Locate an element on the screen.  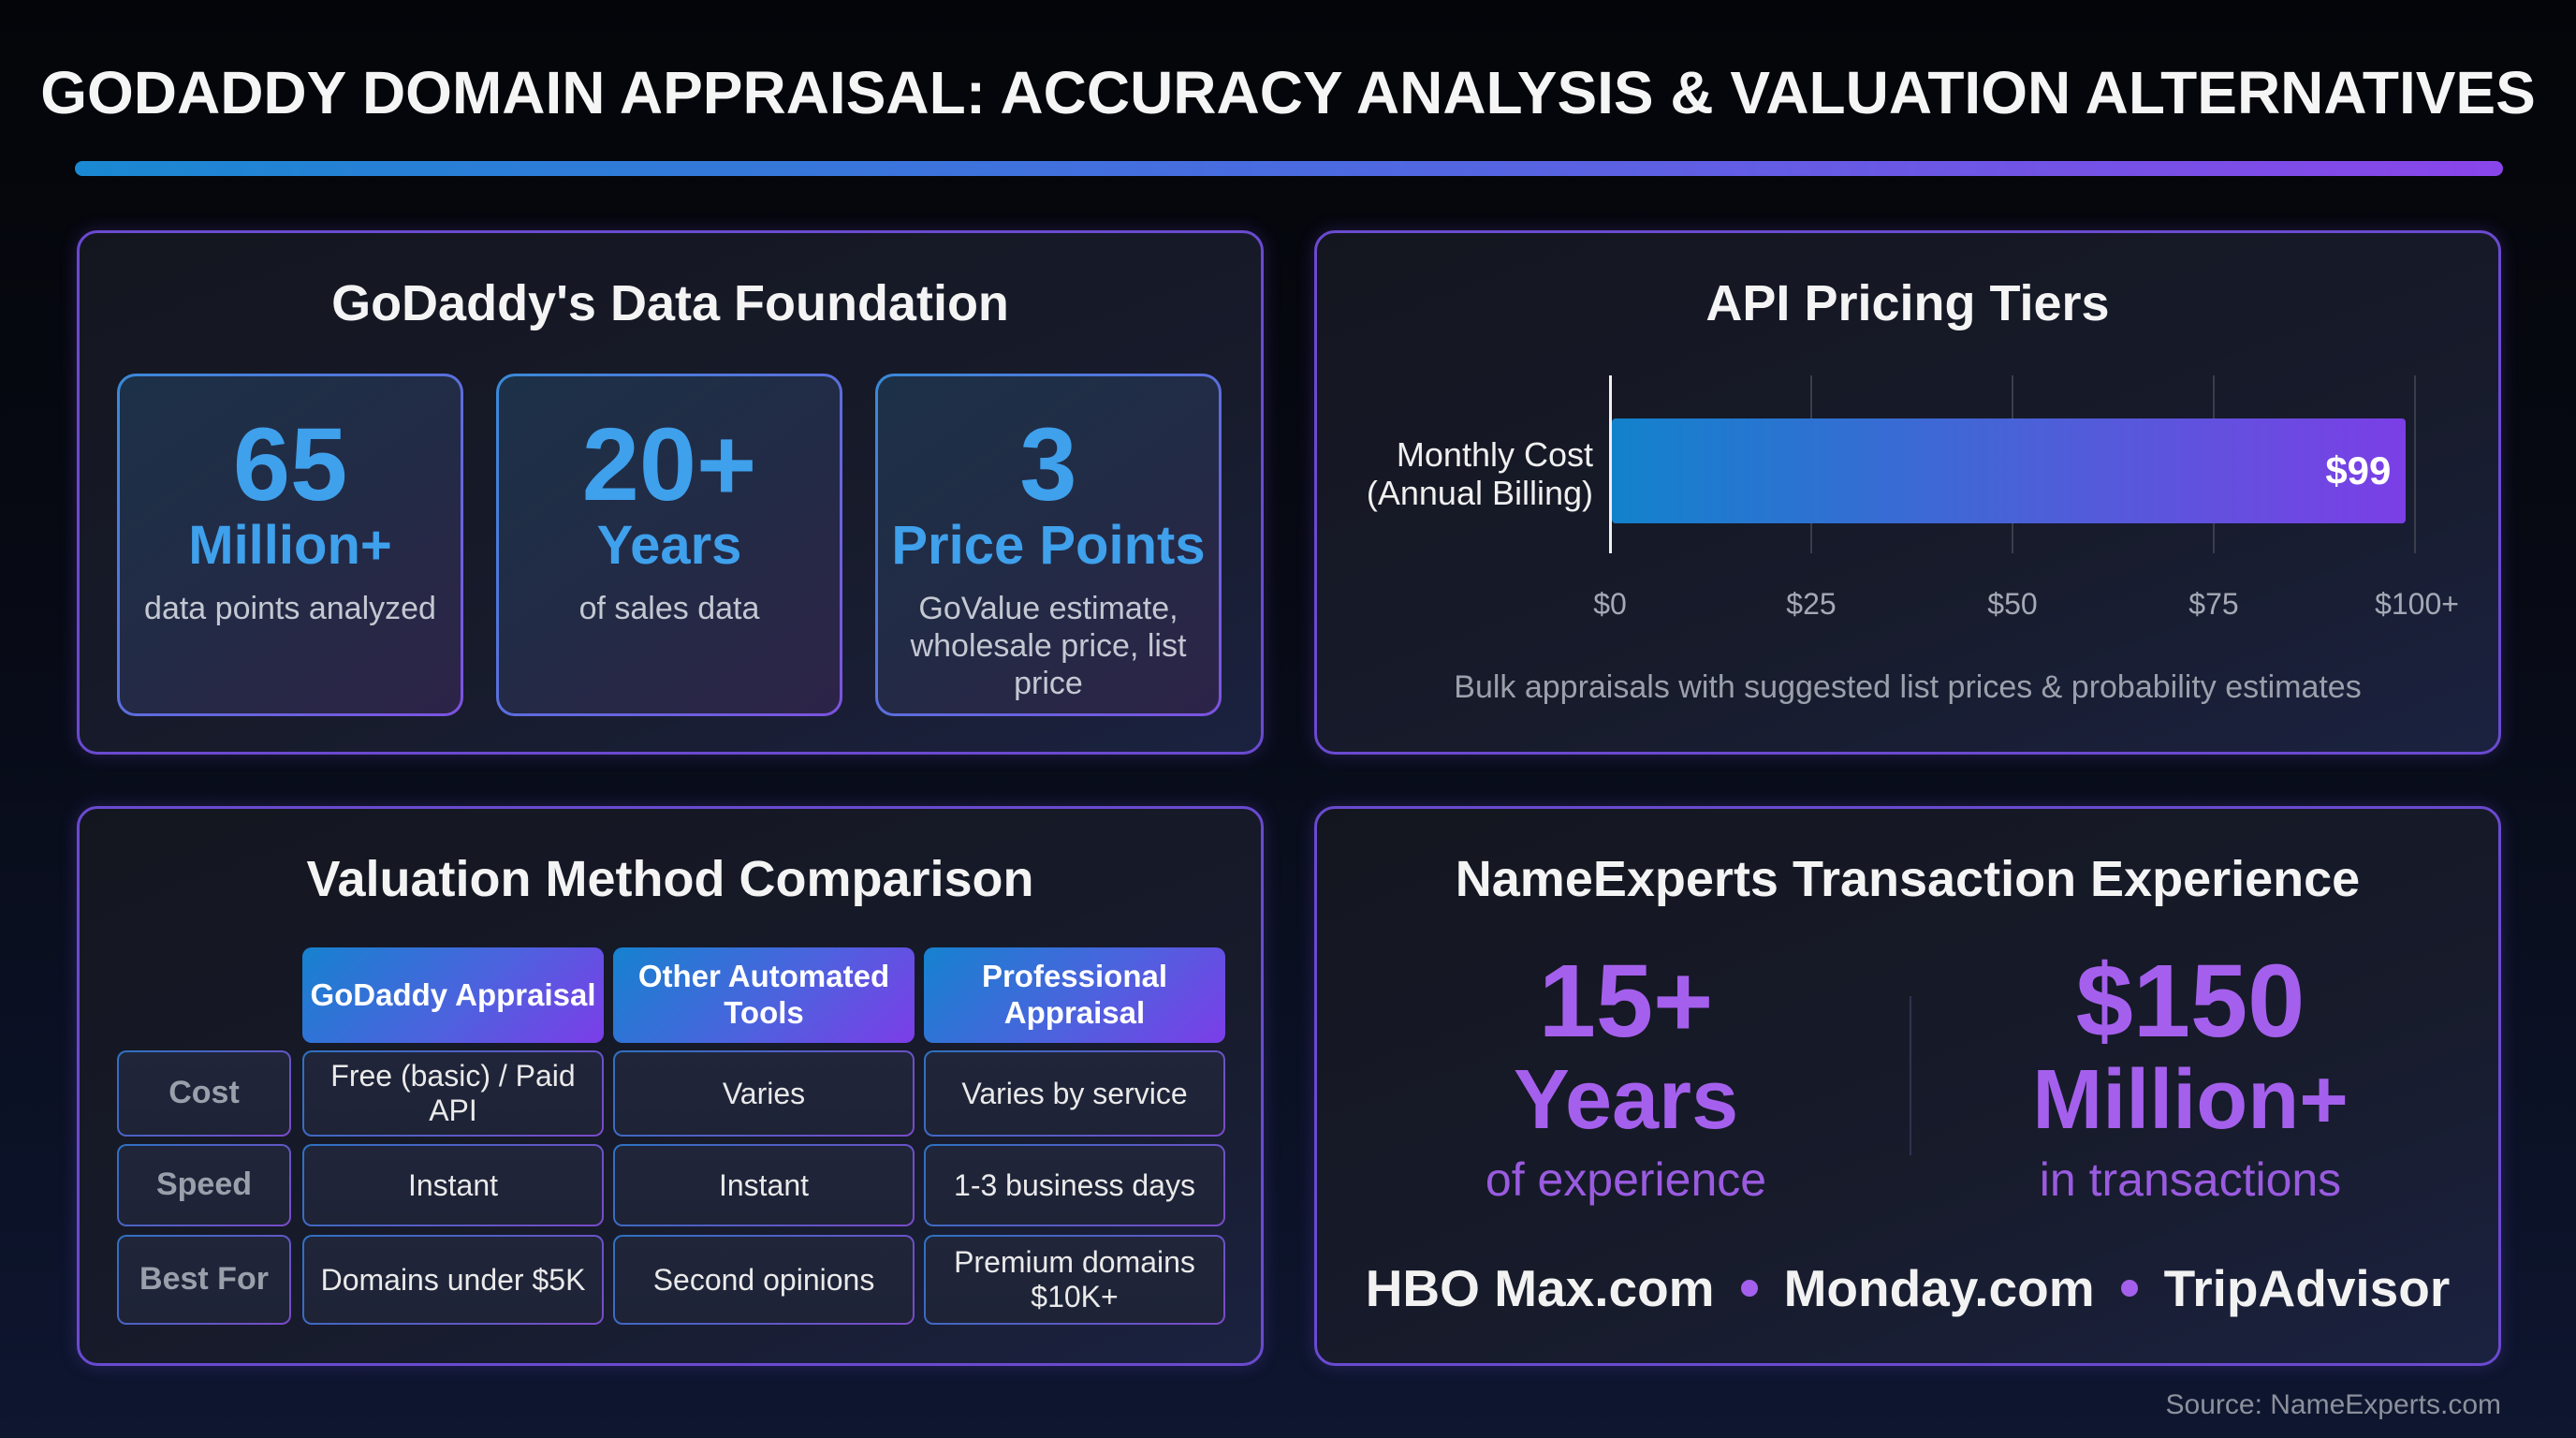
source-credit: Source: NameExperts.com is located at coordinates (2333, 1404).